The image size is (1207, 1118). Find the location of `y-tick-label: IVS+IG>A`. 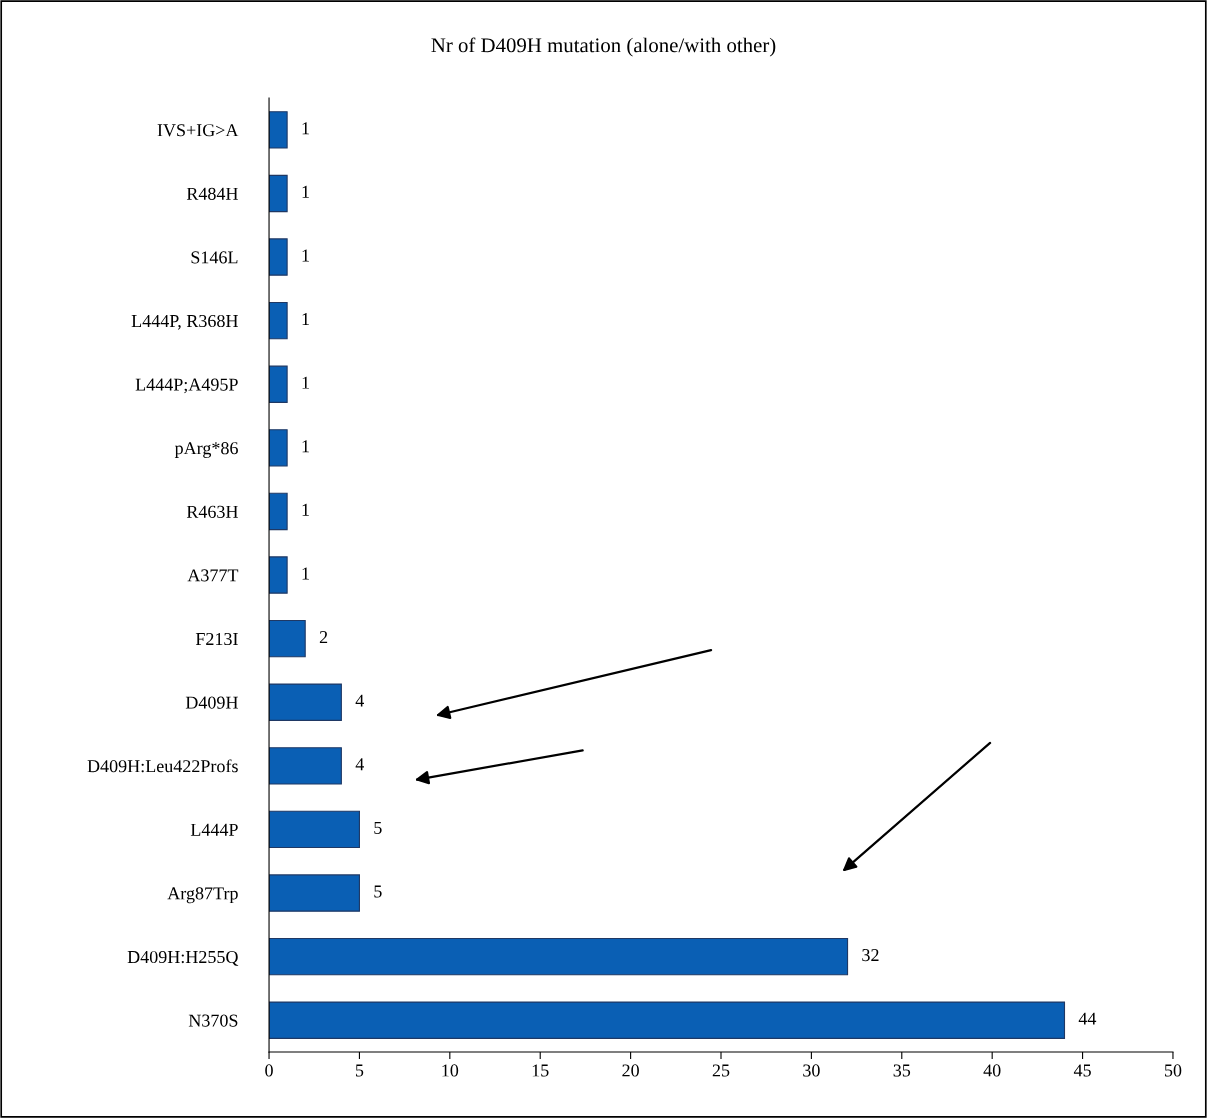

y-tick-label: IVS+IG>A is located at coordinates (198, 130).